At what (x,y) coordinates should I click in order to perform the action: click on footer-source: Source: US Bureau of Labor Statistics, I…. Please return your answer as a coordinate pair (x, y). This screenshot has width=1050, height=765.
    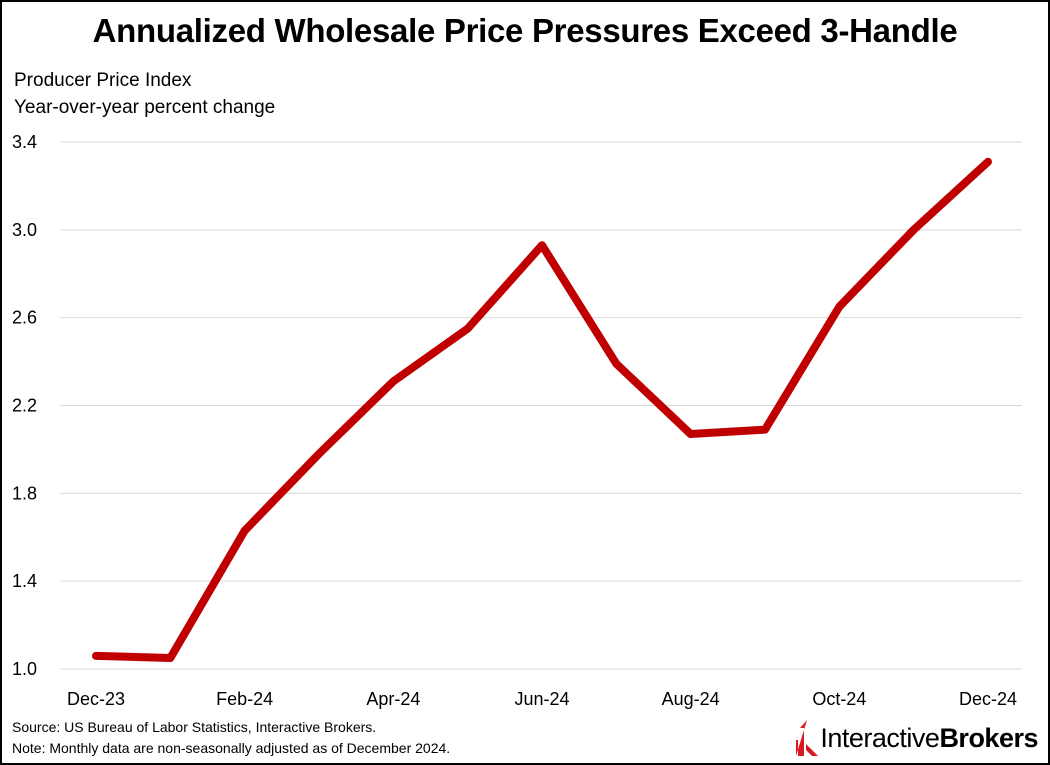
    Looking at the image, I should click on (194, 727).